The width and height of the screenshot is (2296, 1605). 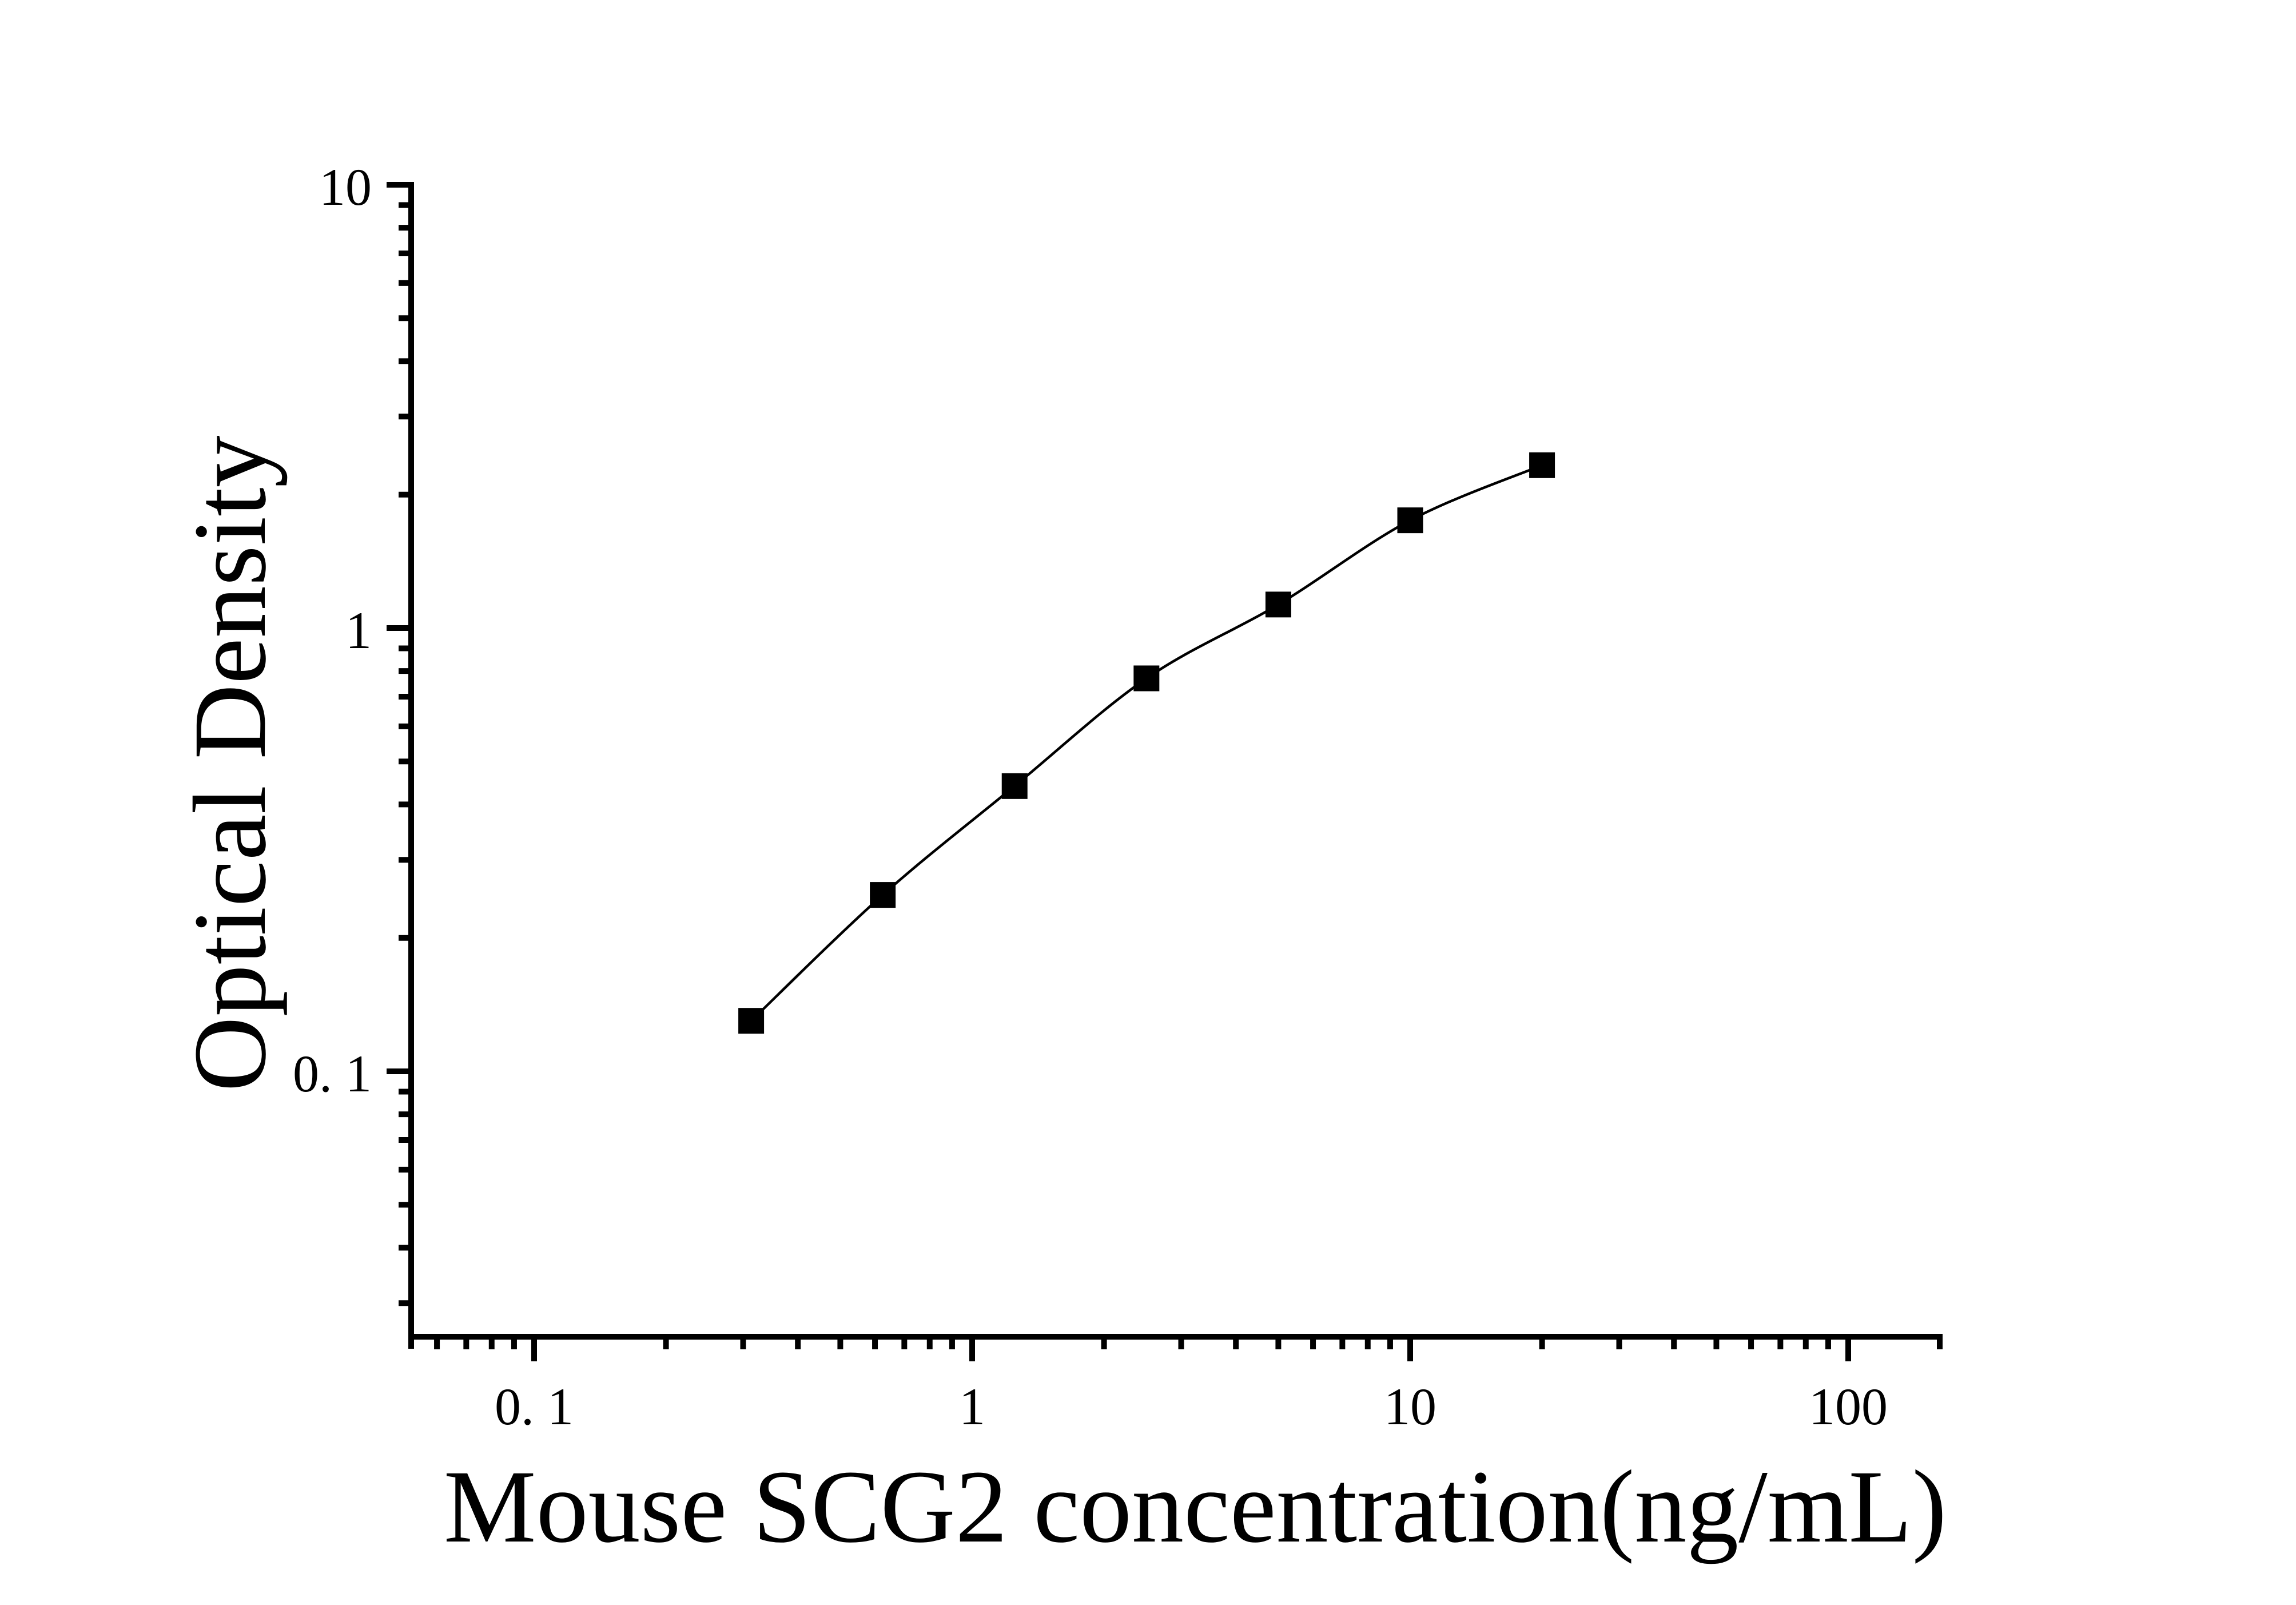 I want to click on y-tick-label: 1, so click(x=359, y=630).